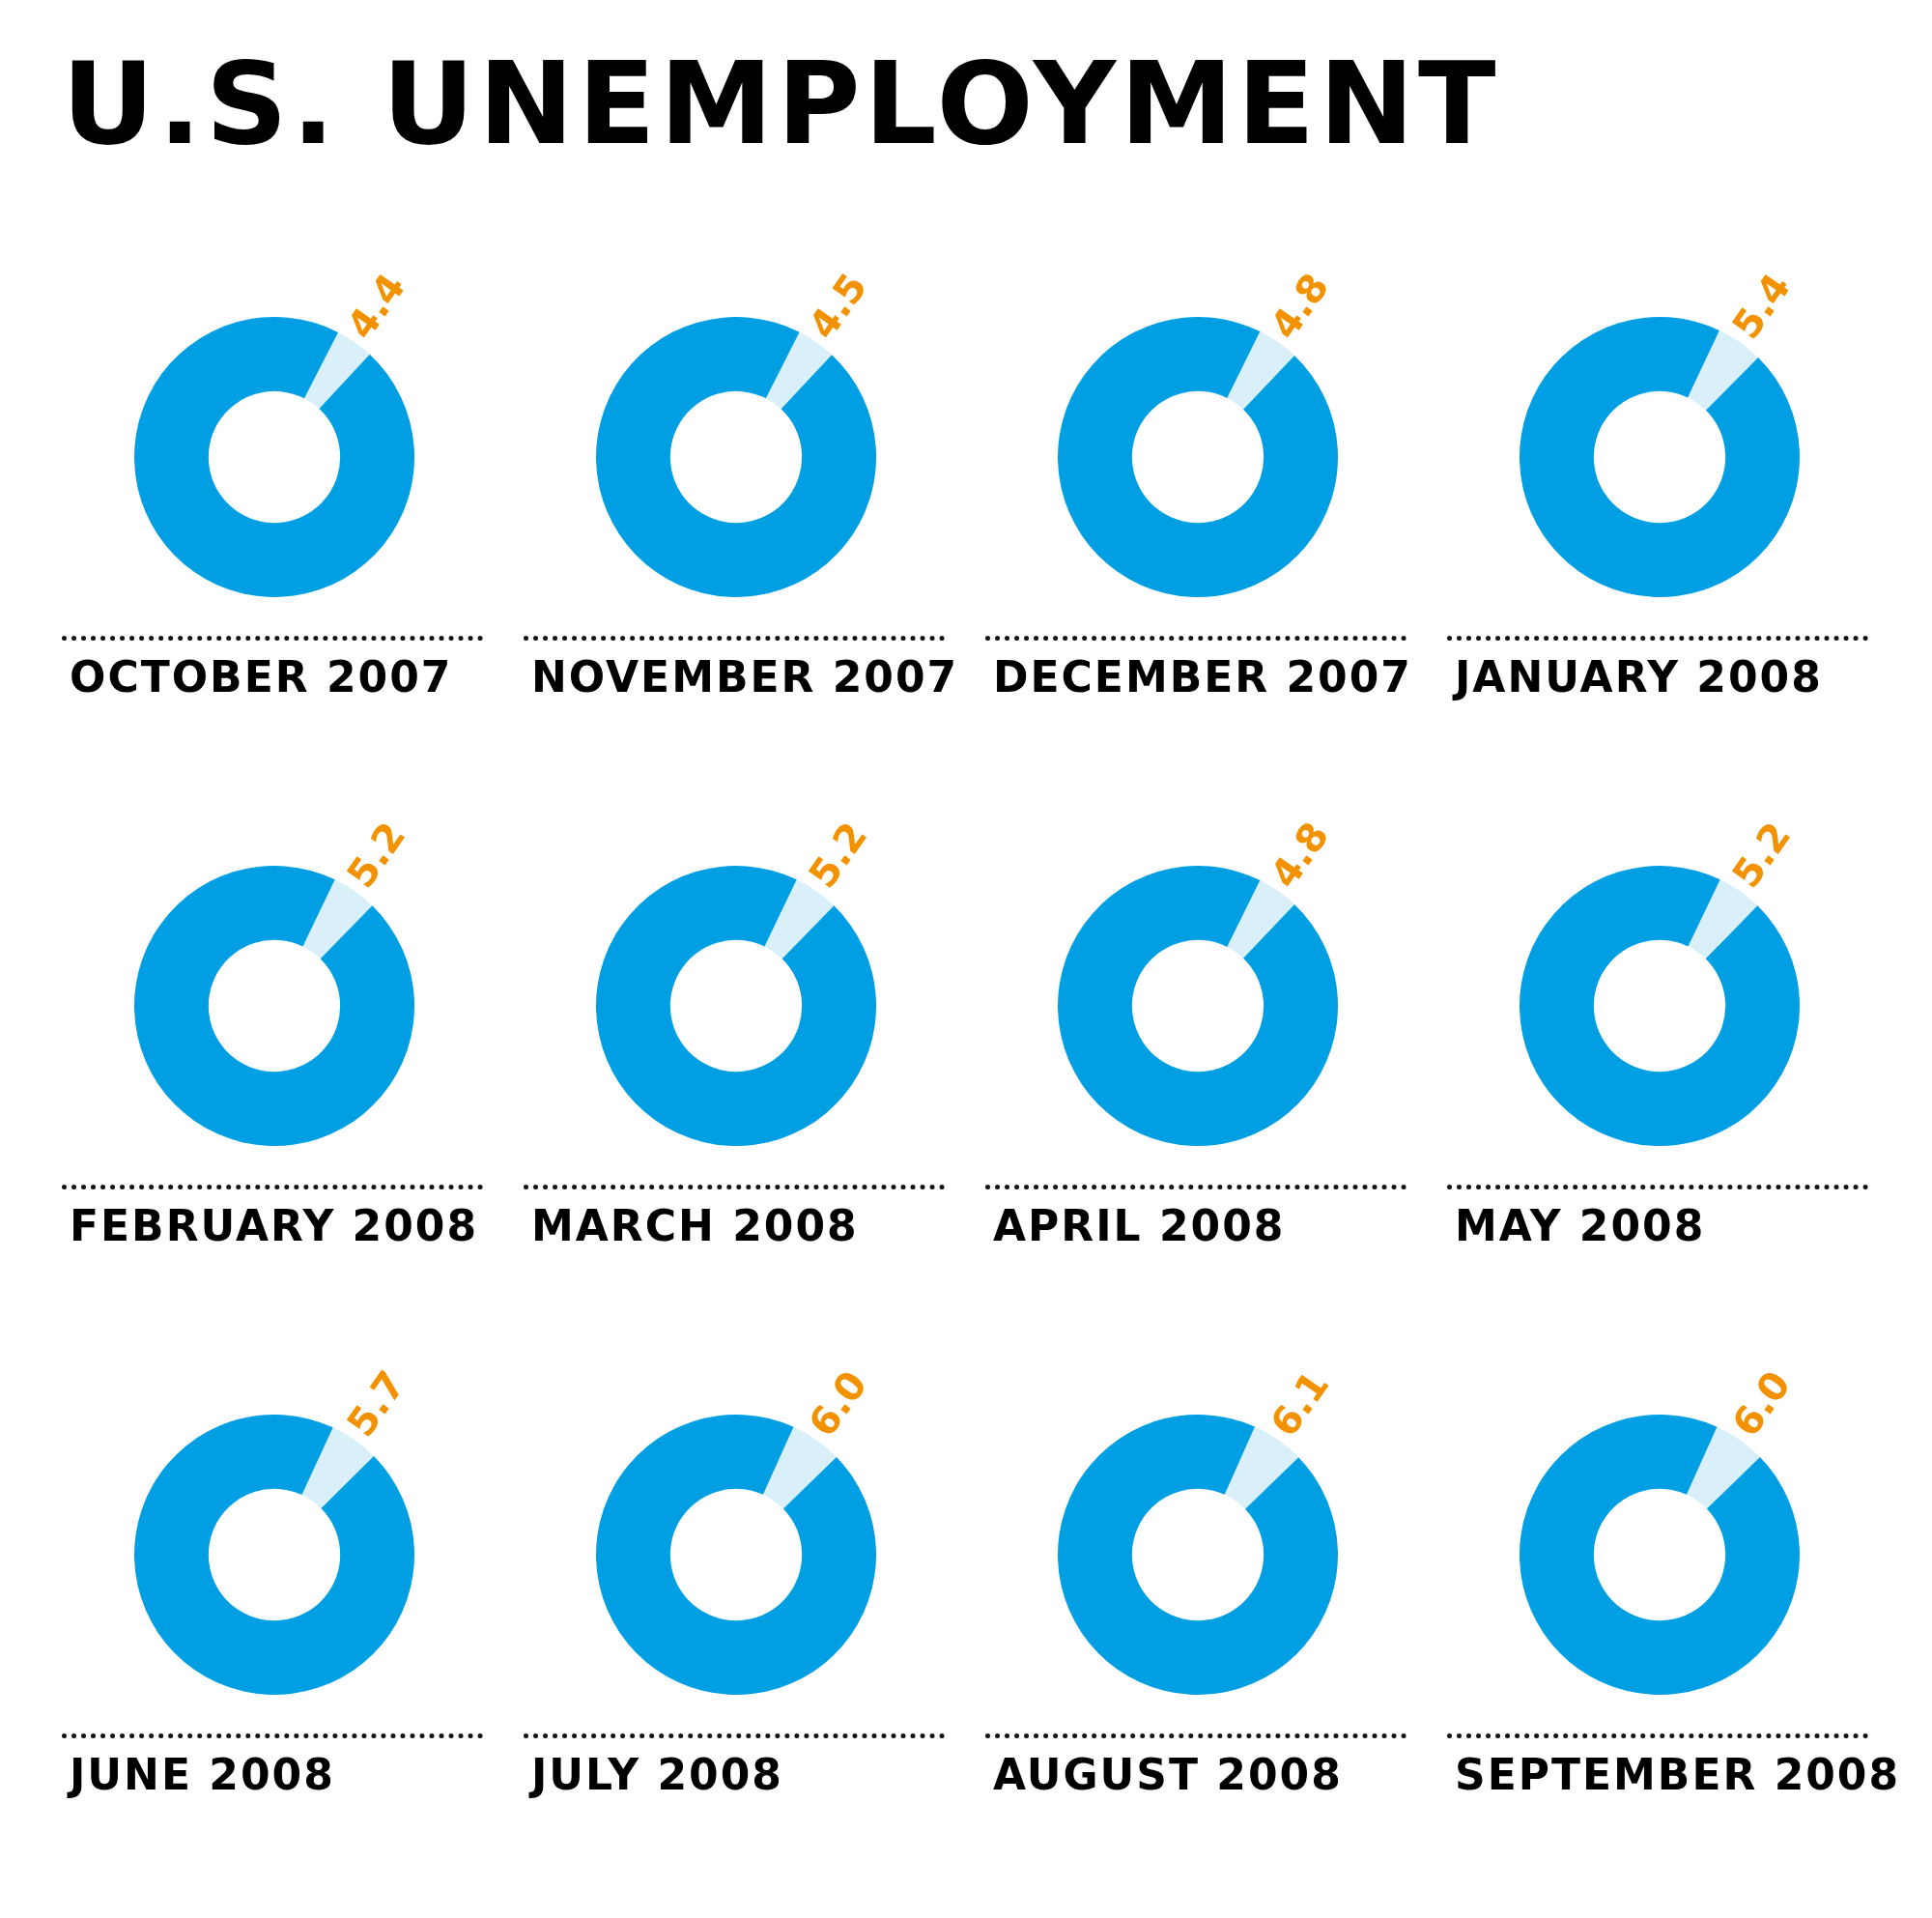 The height and width of the screenshot is (1918, 1932). I want to click on text: MARCH 2008, so click(695, 1225).